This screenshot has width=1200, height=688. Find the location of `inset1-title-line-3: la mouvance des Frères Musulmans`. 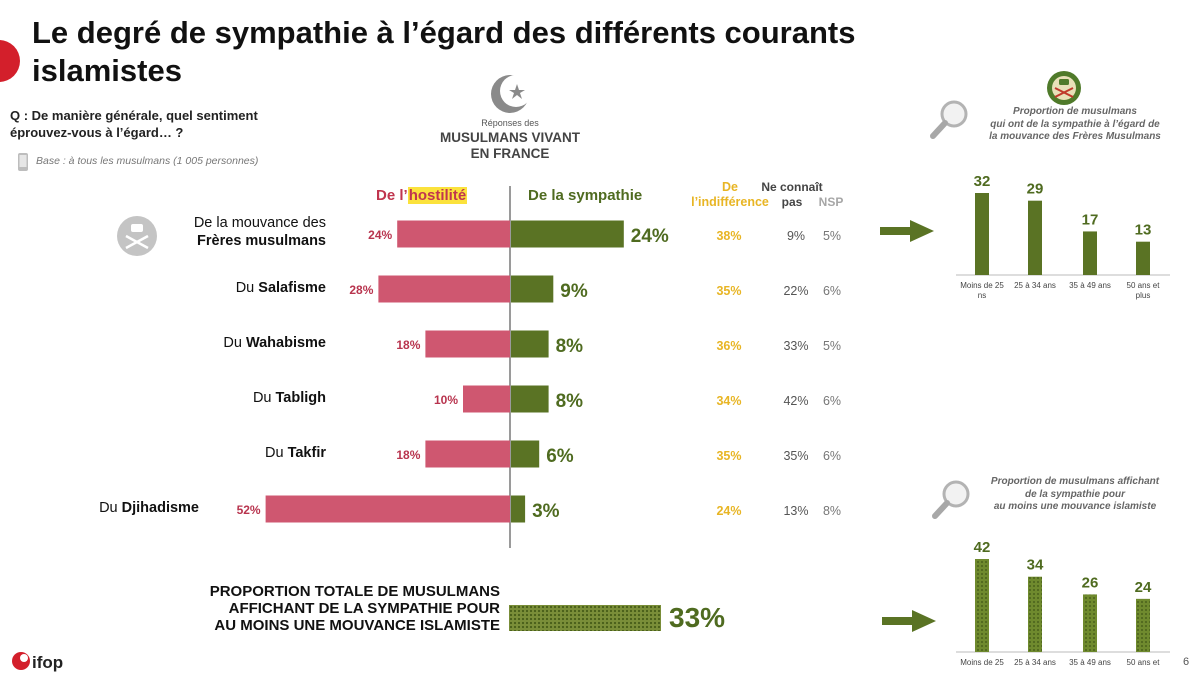

inset1-title-line-3: la mouvance des Frères Musulmans is located at coordinates (1075, 136).